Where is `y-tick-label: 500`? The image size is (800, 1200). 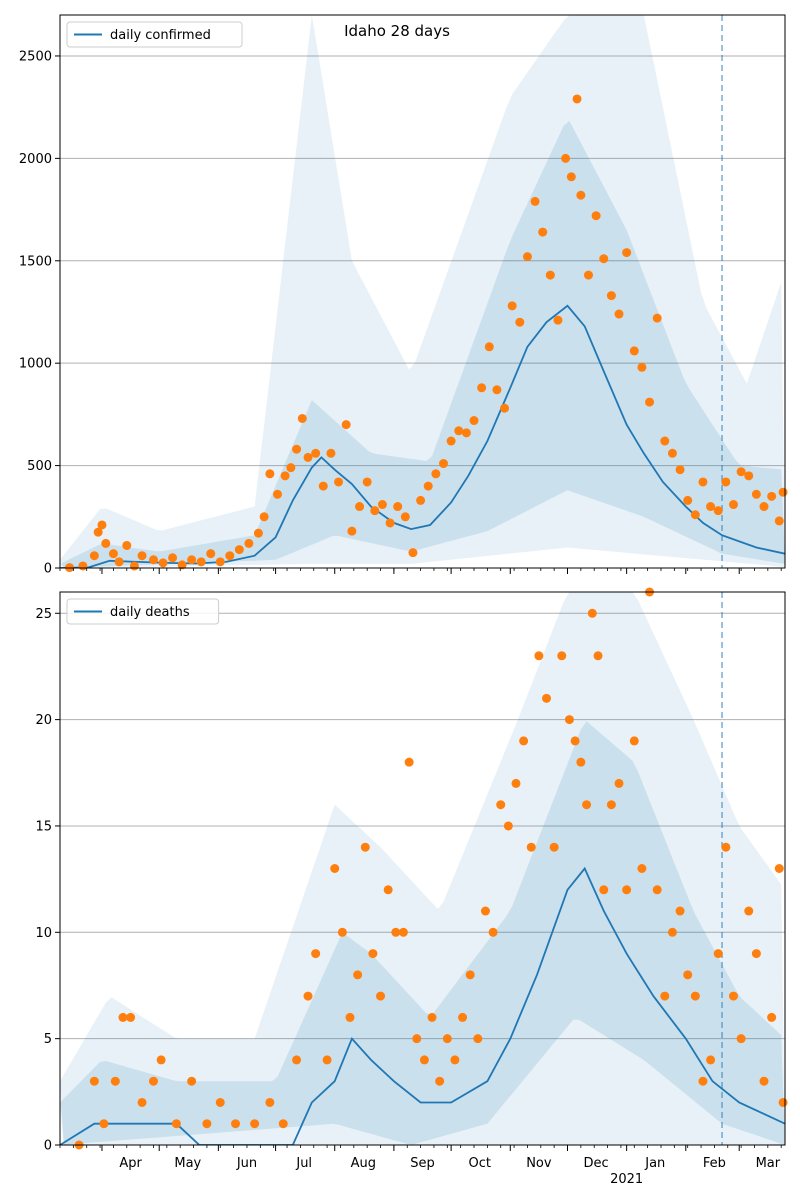
y-tick-label: 500 is located at coordinates (39, 466).